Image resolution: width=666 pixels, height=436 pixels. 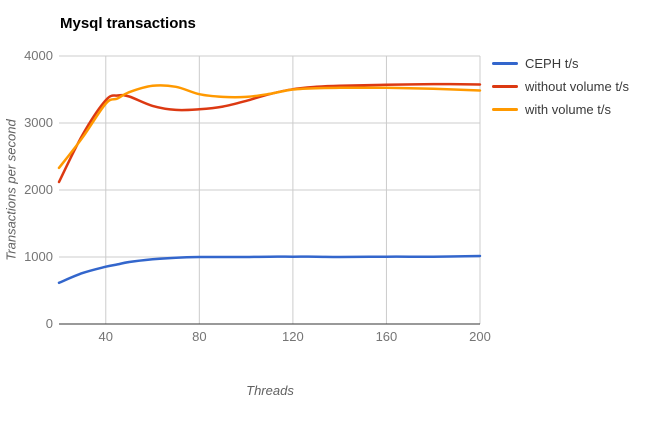 What do you see at coordinates (568, 109) in the screenshot?
I see `legend-label: with volume t/s` at bounding box center [568, 109].